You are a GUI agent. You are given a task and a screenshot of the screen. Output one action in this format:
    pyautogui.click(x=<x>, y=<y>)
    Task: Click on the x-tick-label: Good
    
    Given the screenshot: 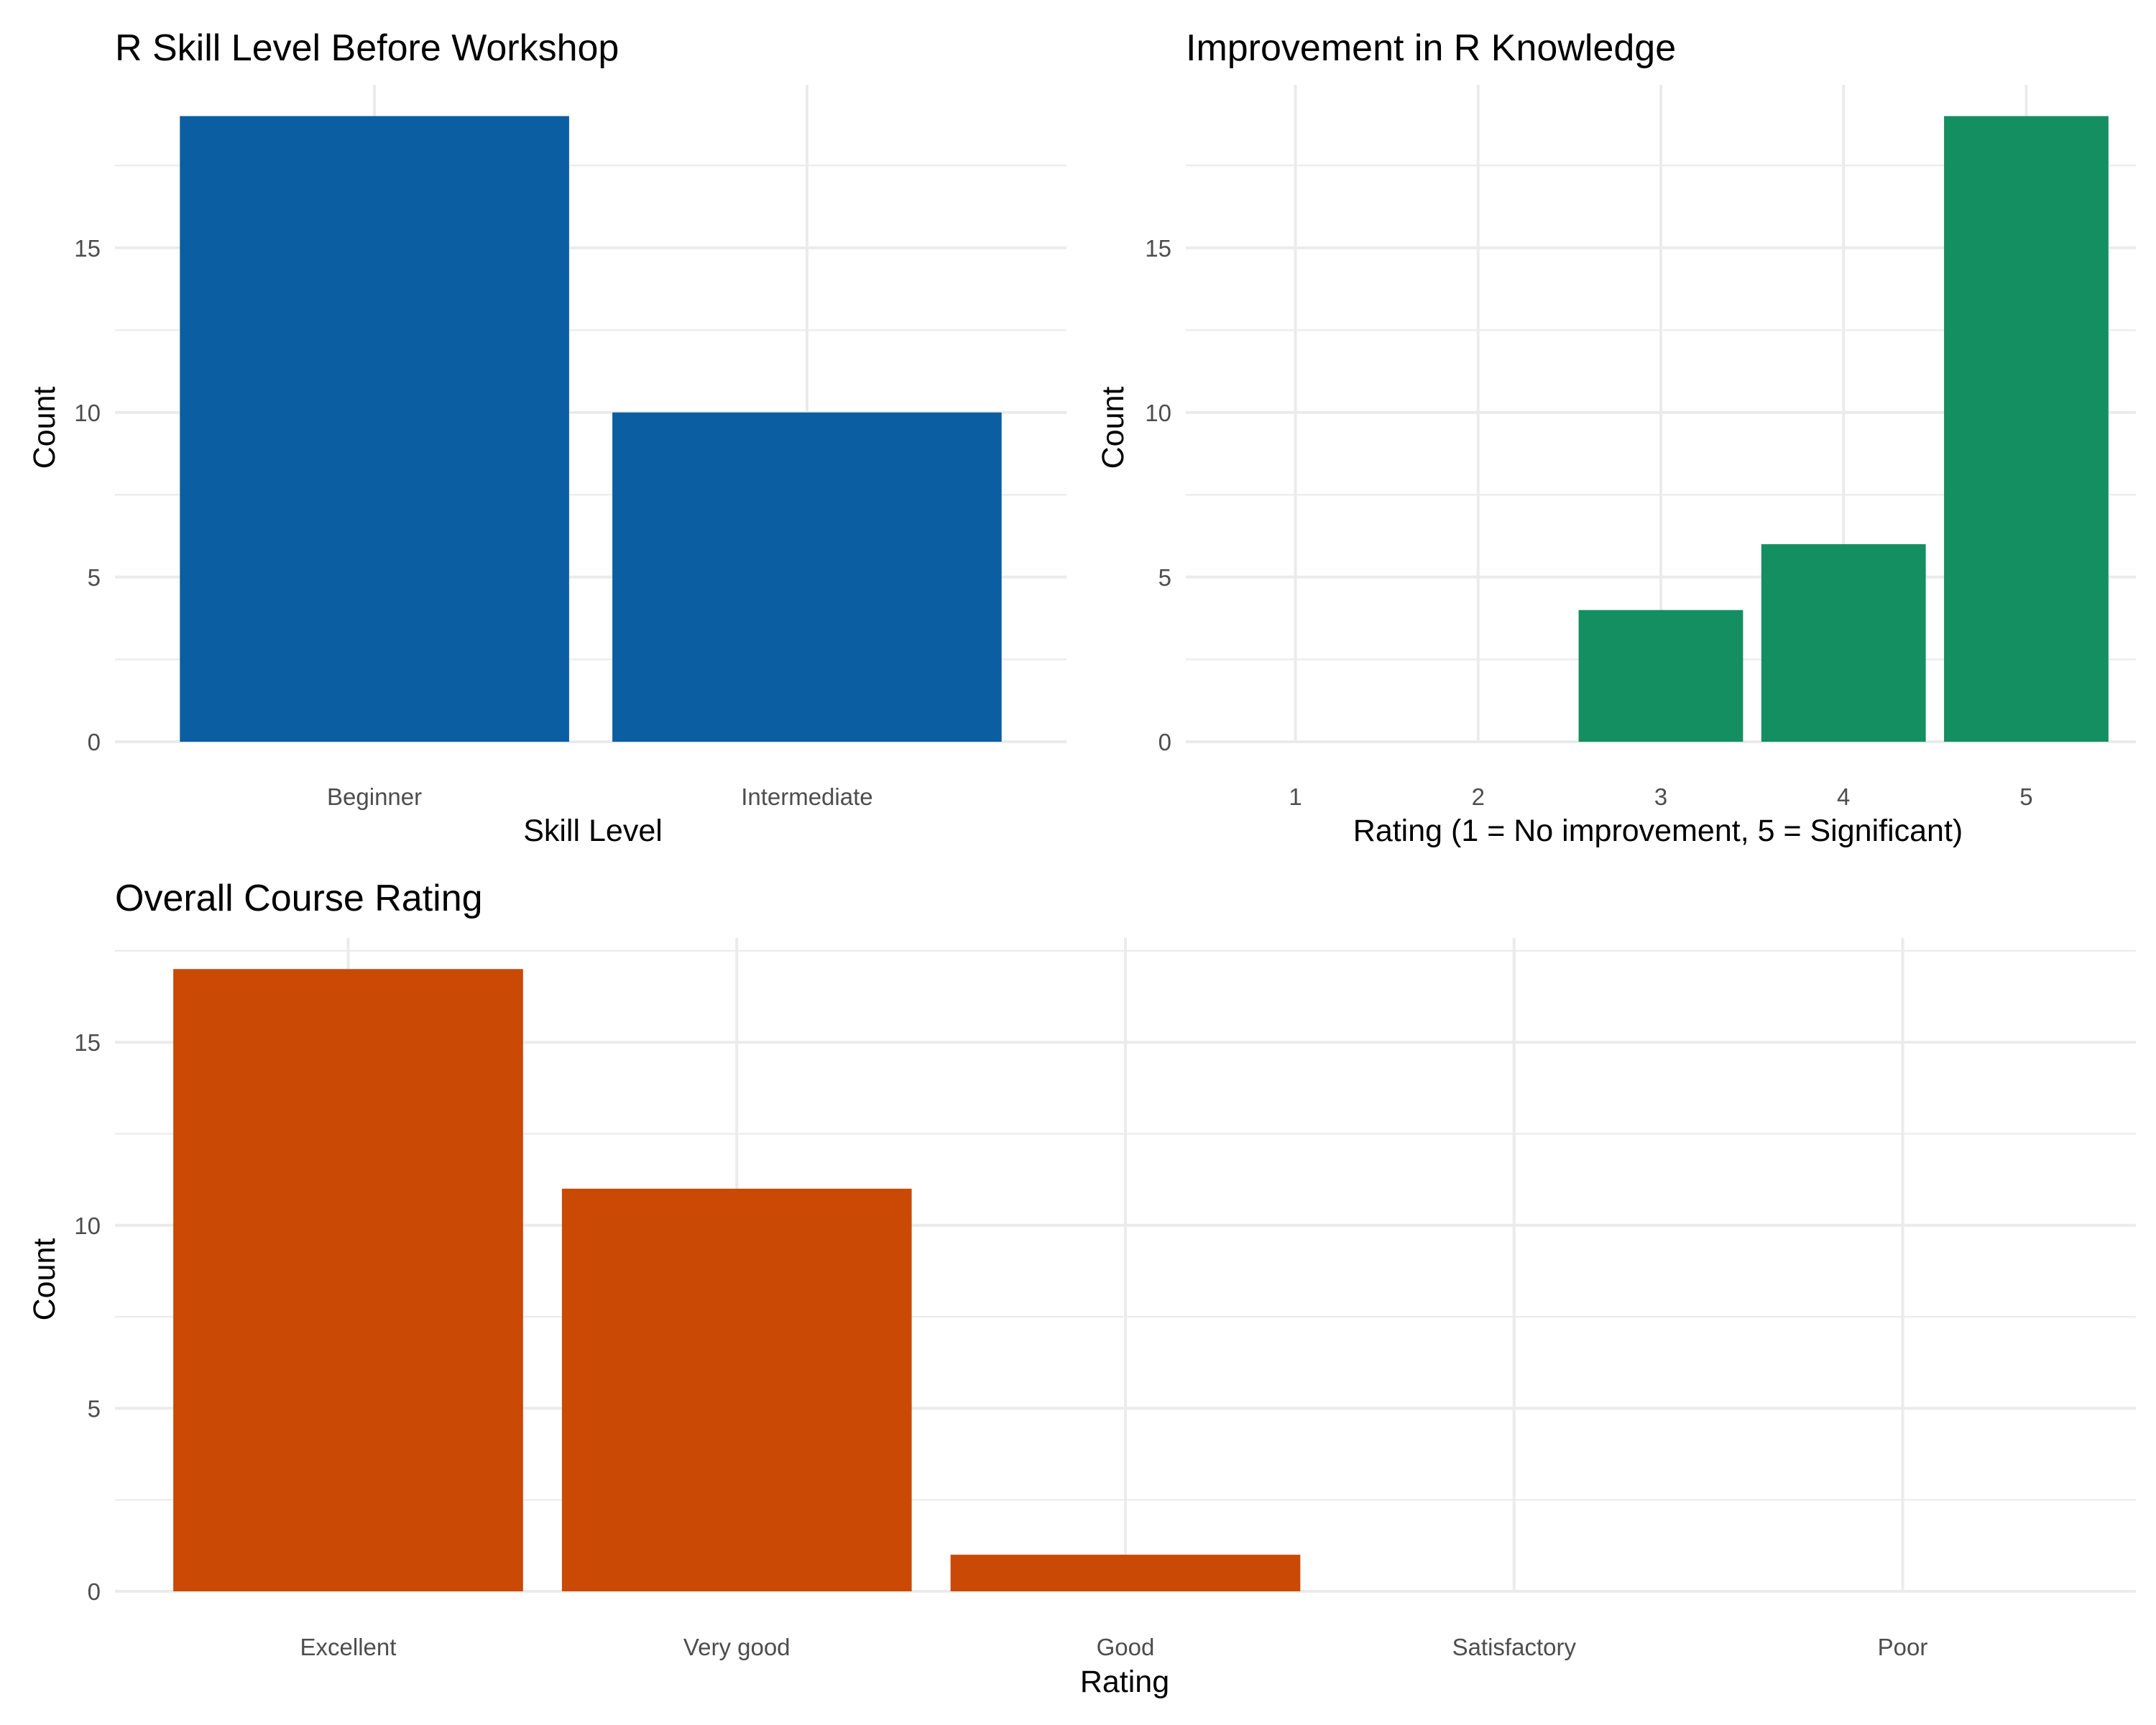 What is the action you would take?
    pyautogui.click(x=1126, y=1647)
    